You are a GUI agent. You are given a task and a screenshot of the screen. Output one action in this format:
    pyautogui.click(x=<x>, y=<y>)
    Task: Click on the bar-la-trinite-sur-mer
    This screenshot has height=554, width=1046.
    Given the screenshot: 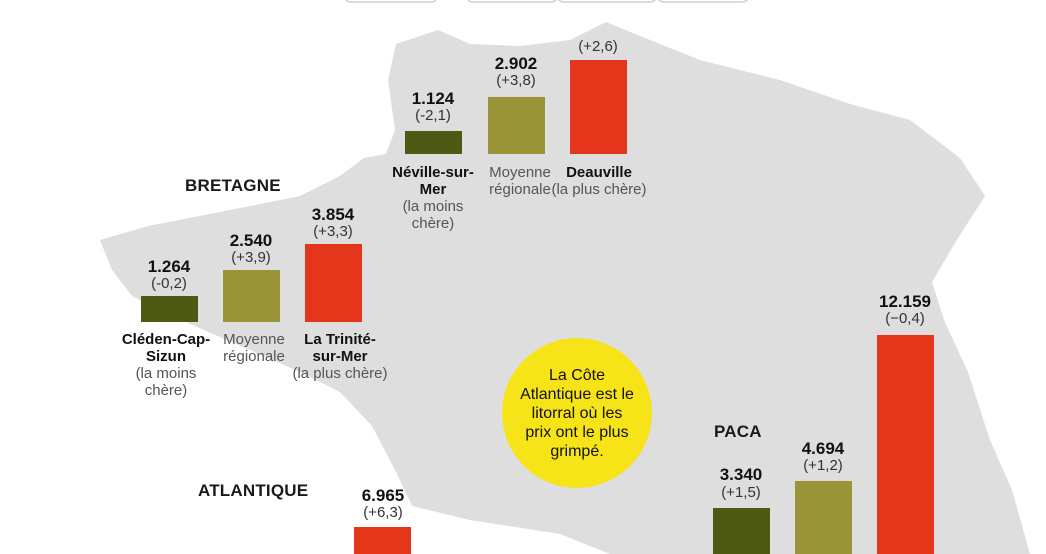 What is the action you would take?
    pyautogui.click(x=333, y=283)
    